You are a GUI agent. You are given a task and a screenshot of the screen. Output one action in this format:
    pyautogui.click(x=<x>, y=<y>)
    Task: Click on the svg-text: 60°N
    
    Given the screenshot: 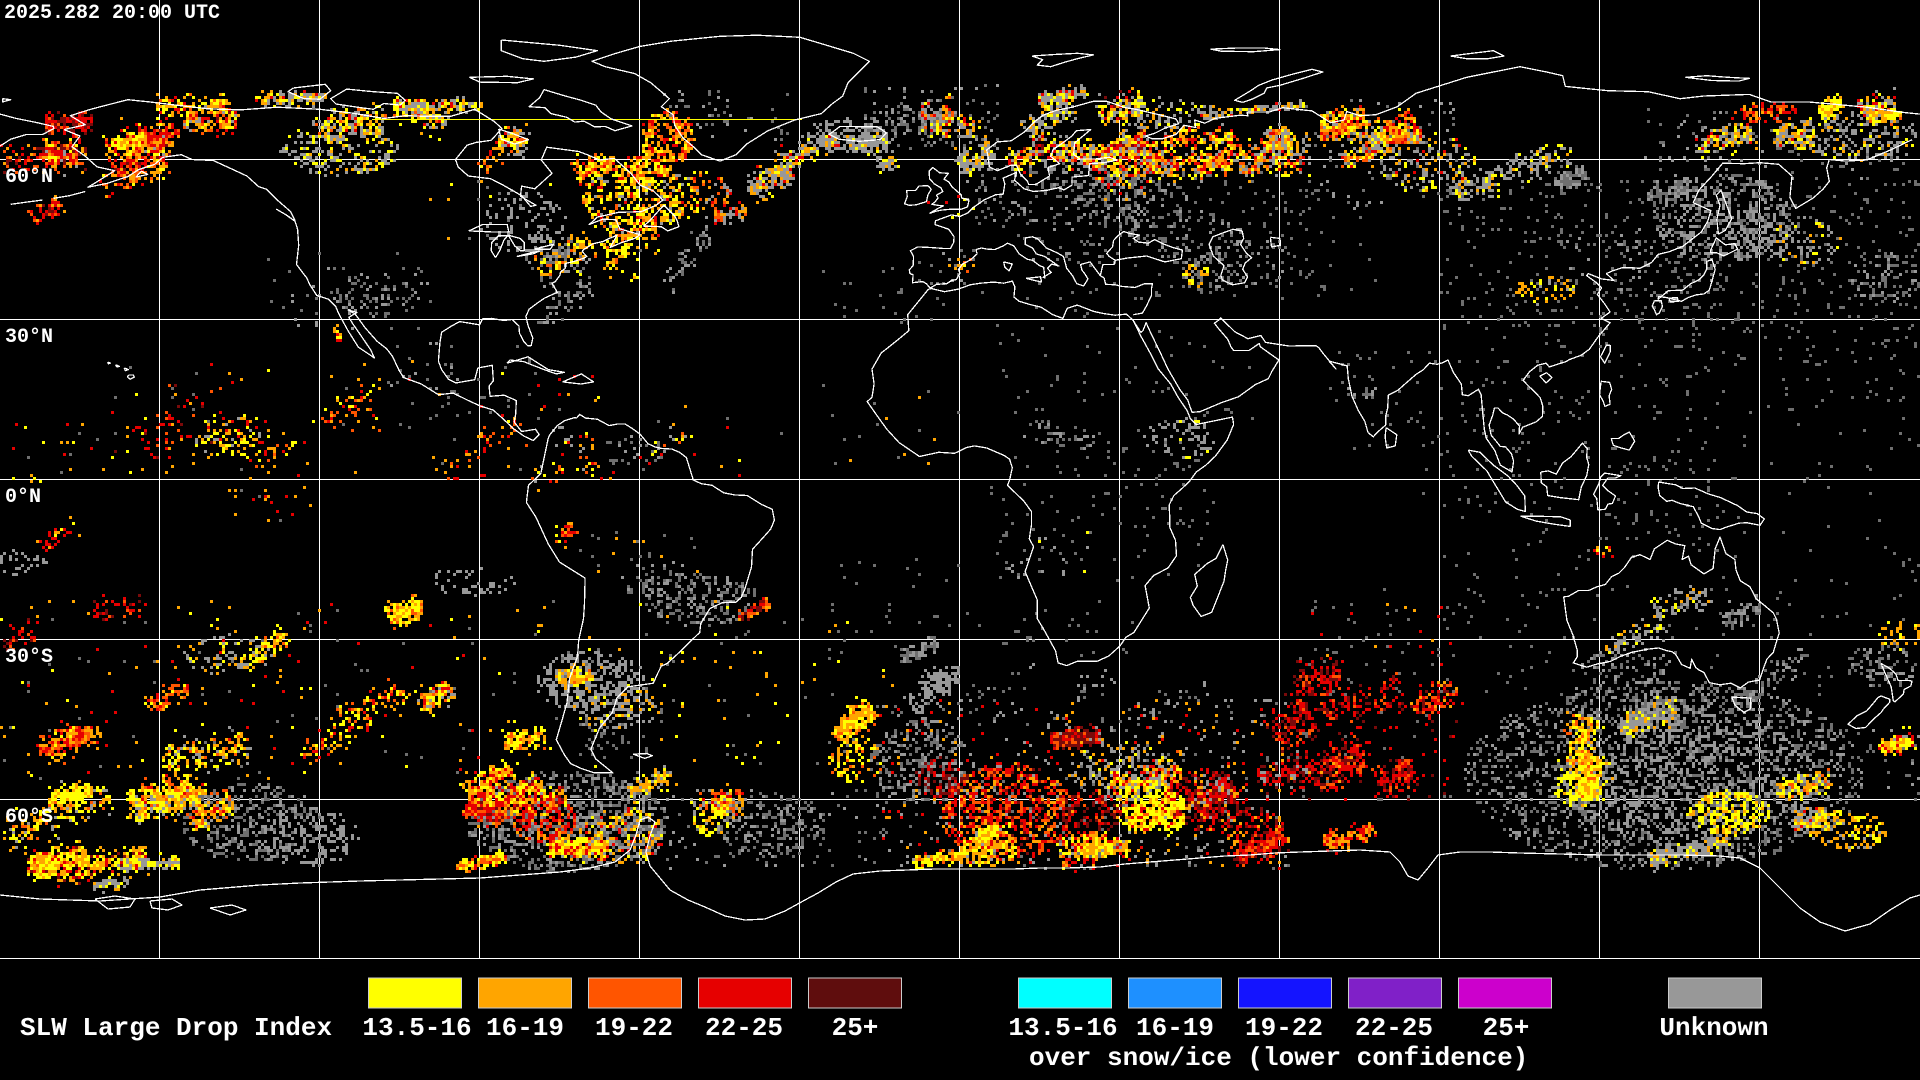 What is the action you would take?
    pyautogui.click(x=29, y=177)
    